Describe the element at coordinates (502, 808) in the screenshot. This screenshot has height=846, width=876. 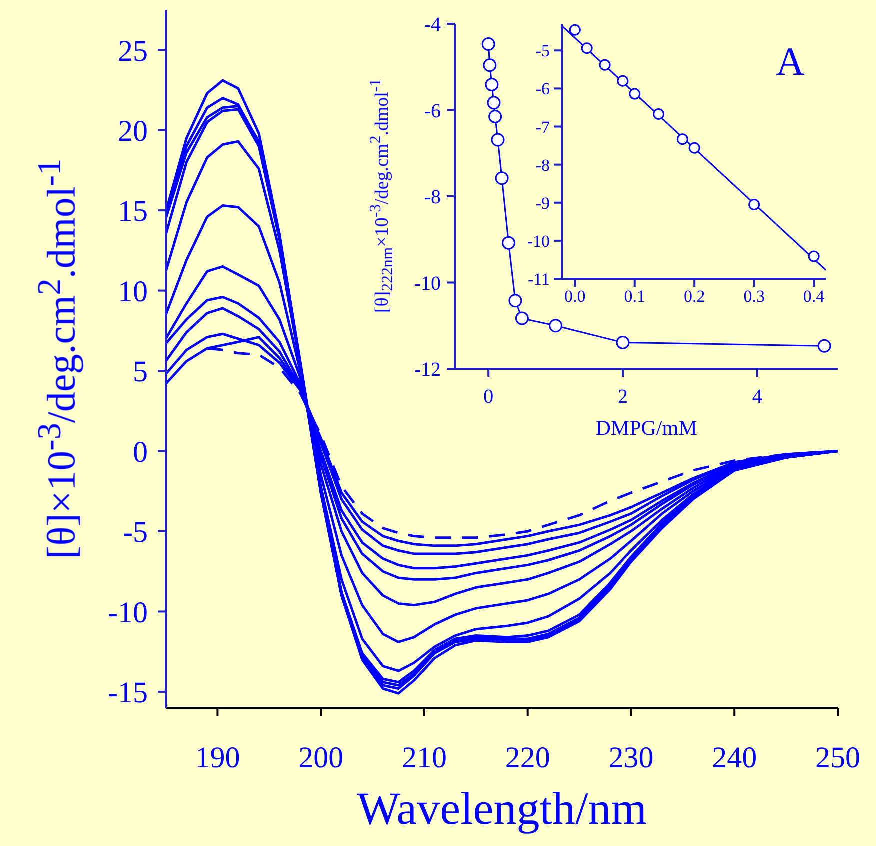
I see `x-axis-title: Wavelength/nm` at that location.